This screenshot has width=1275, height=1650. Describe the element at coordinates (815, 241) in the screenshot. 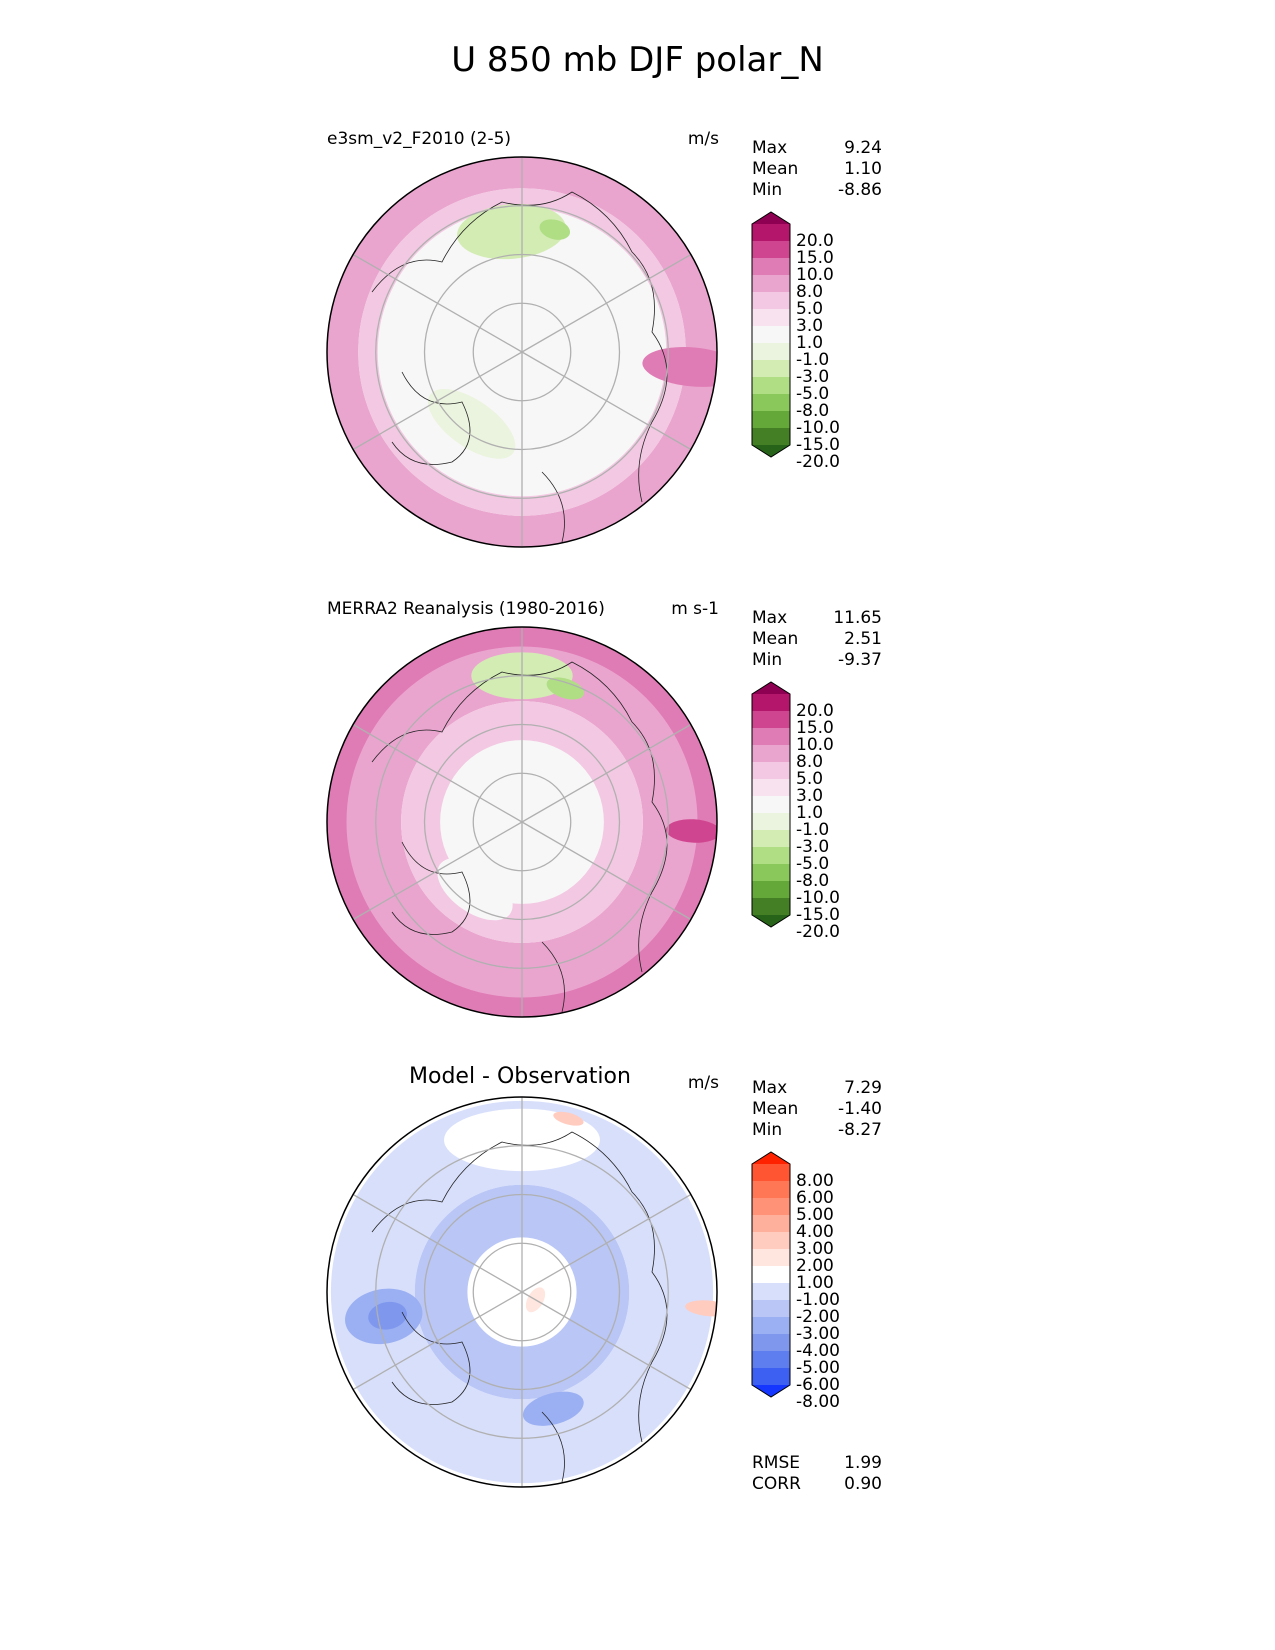

I see `colorbar-tick-label: 20.0` at that location.